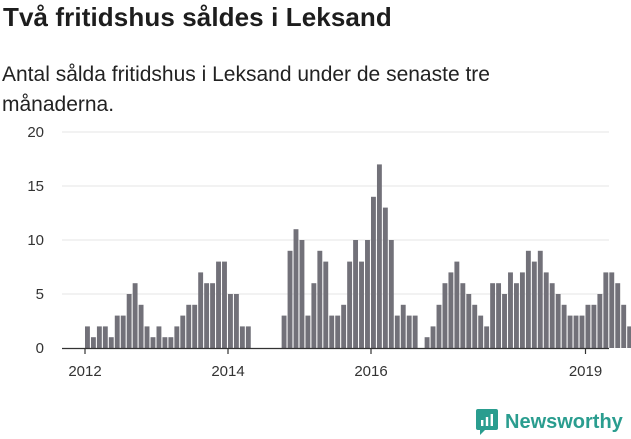 This screenshot has height=439, width=631. Describe the element at coordinates (487, 422) in the screenshot. I see `newsworthy-logo-icon` at that location.